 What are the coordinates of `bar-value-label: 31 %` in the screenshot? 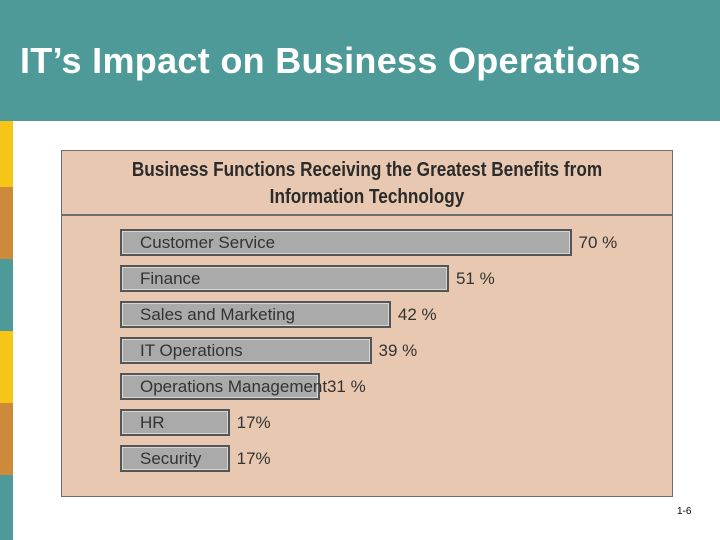 It's located at (346, 386).